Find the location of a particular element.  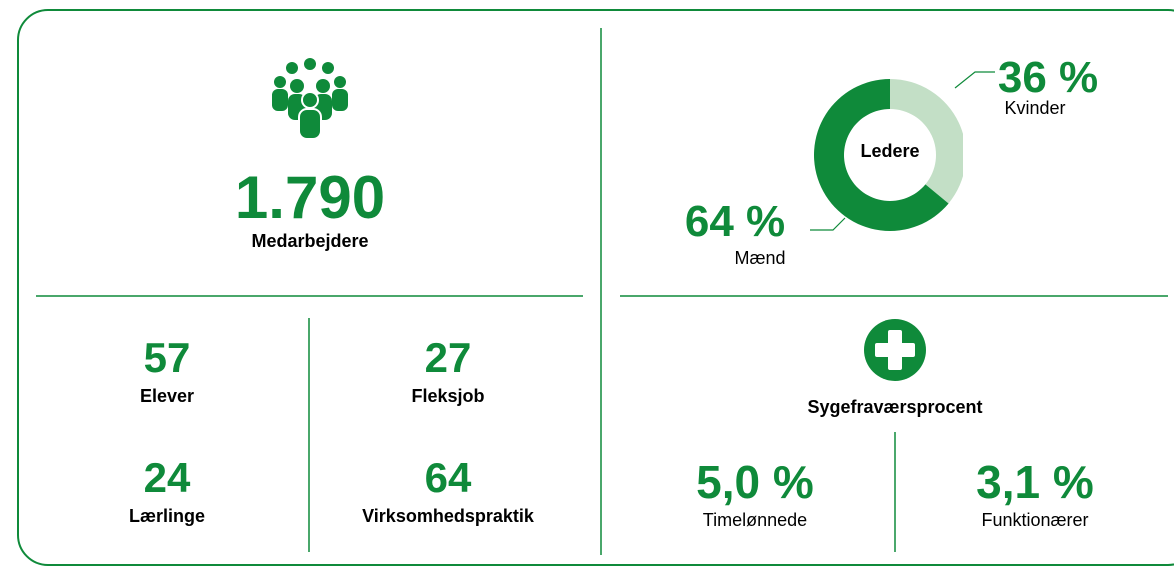

stat-value: 24 is located at coordinates (167, 477).